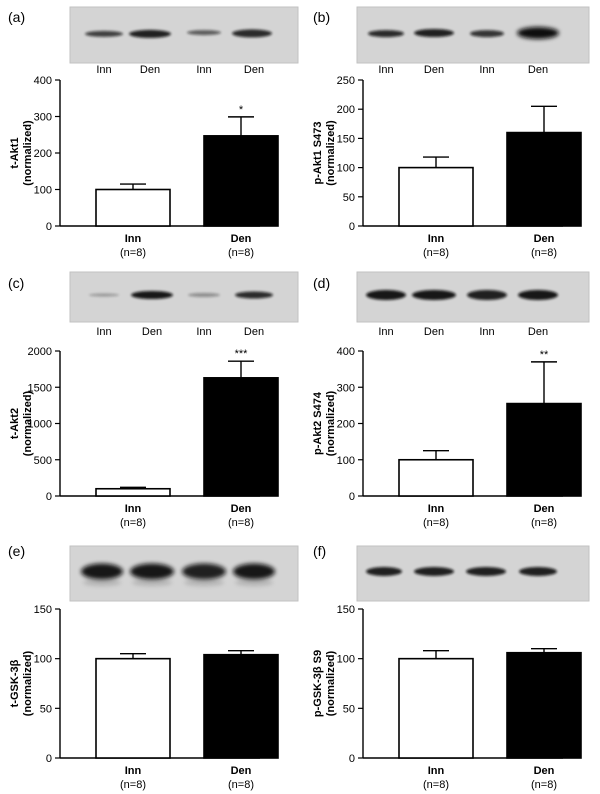 This screenshot has height=794, width=600. What do you see at coordinates (318, 153) in the screenshot?
I see `y-axis-title: p-Akt1 S473` at bounding box center [318, 153].